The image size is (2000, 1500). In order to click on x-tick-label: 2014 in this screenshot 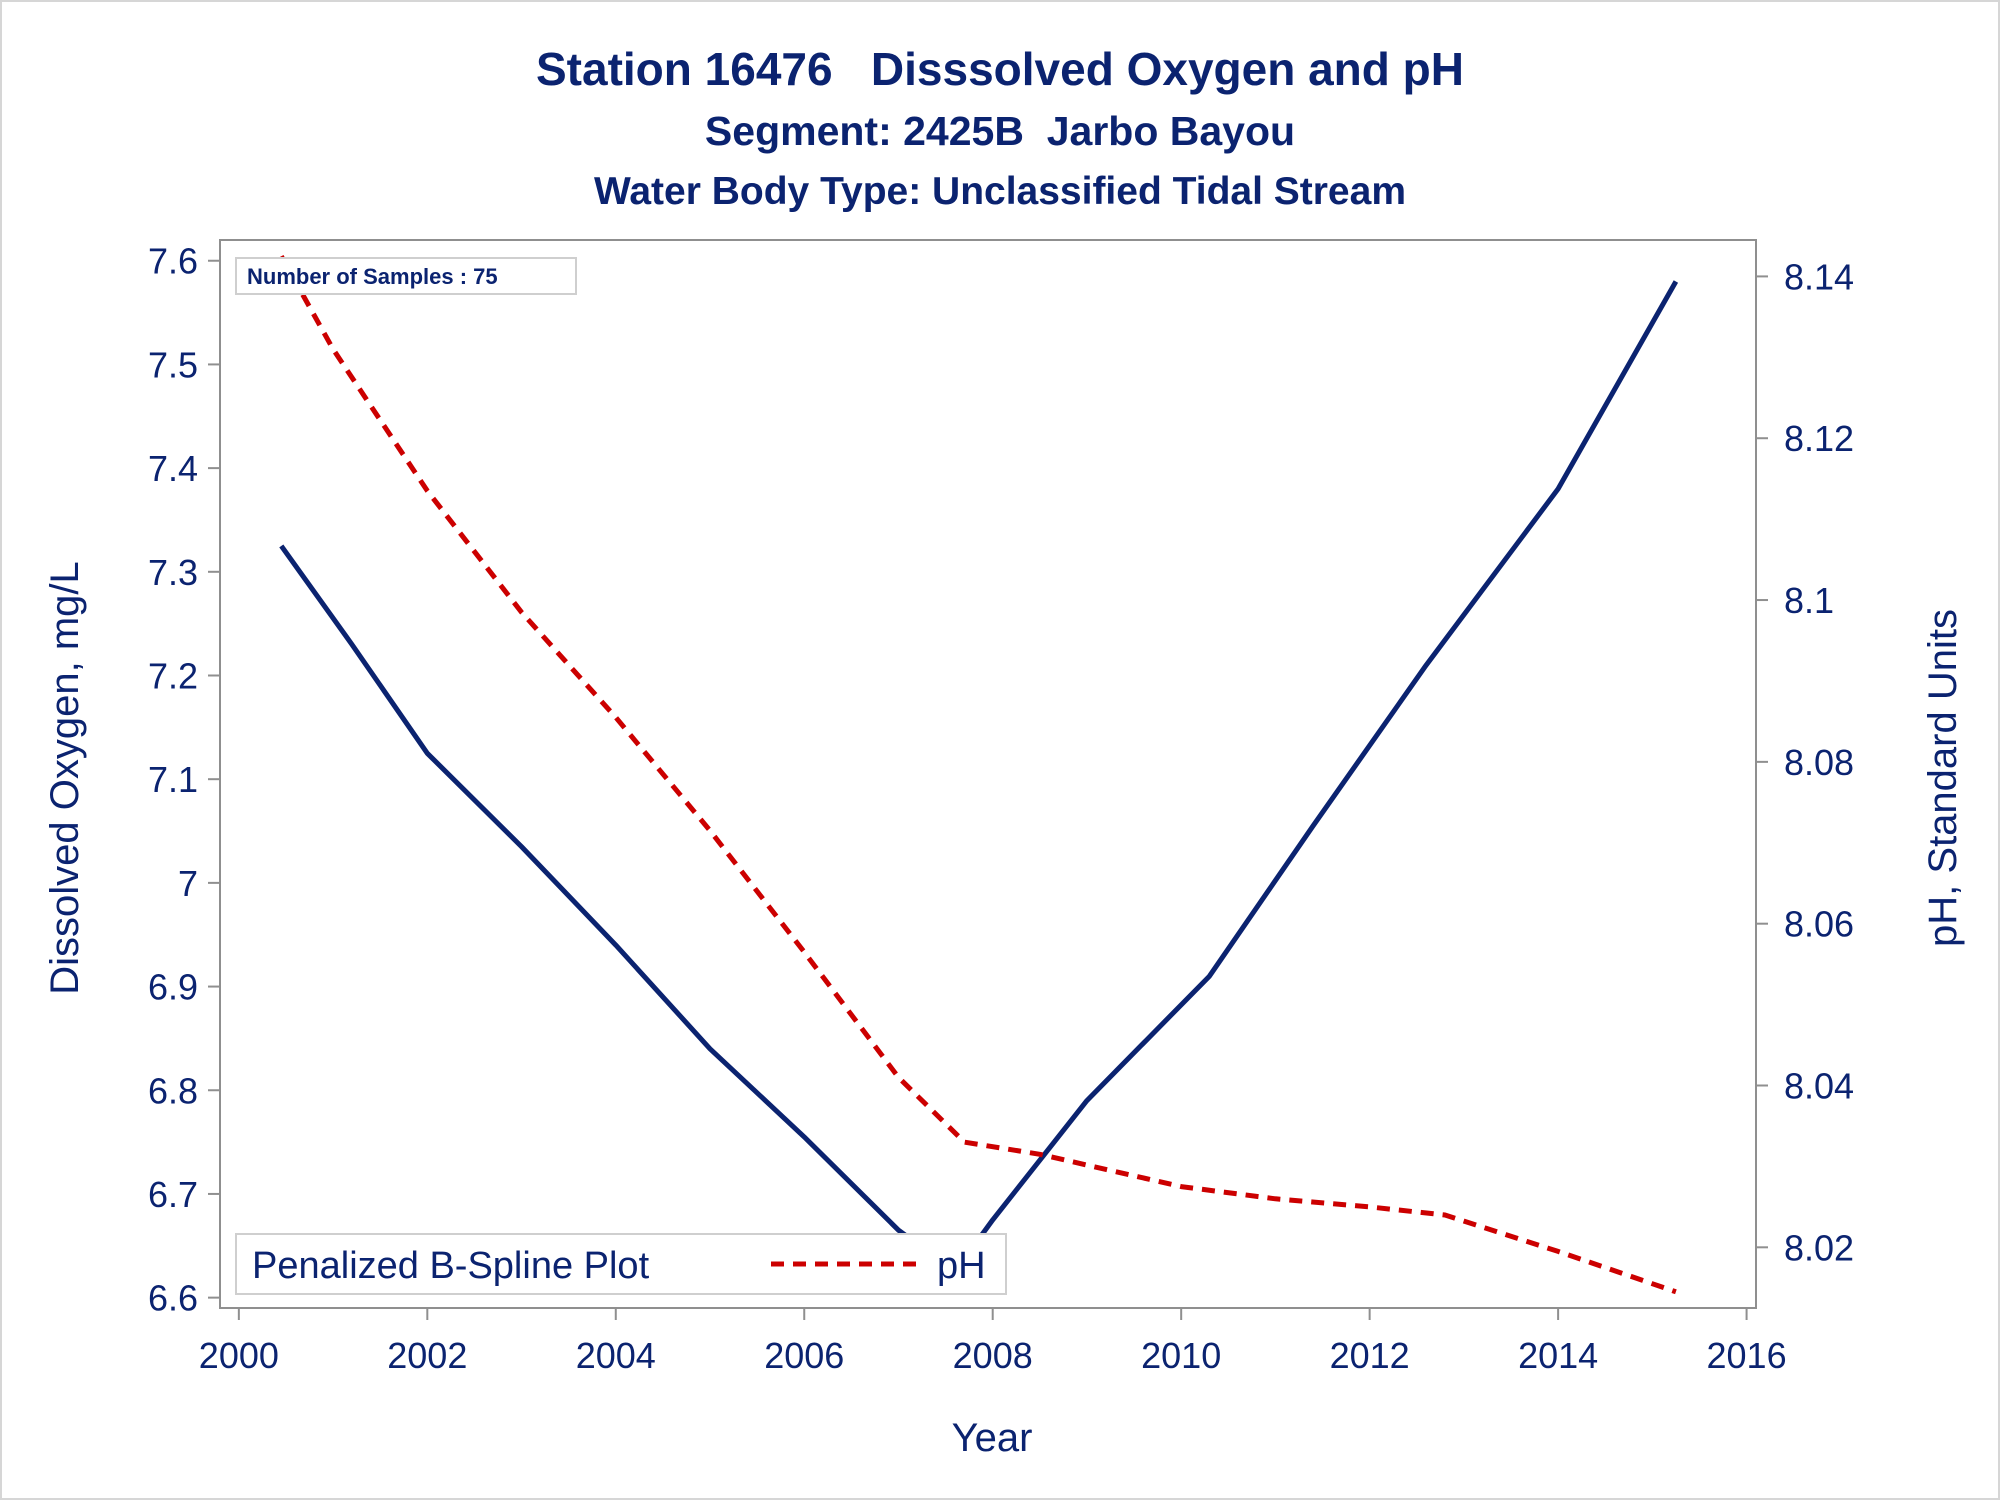, I will do `click(1558, 1355)`.